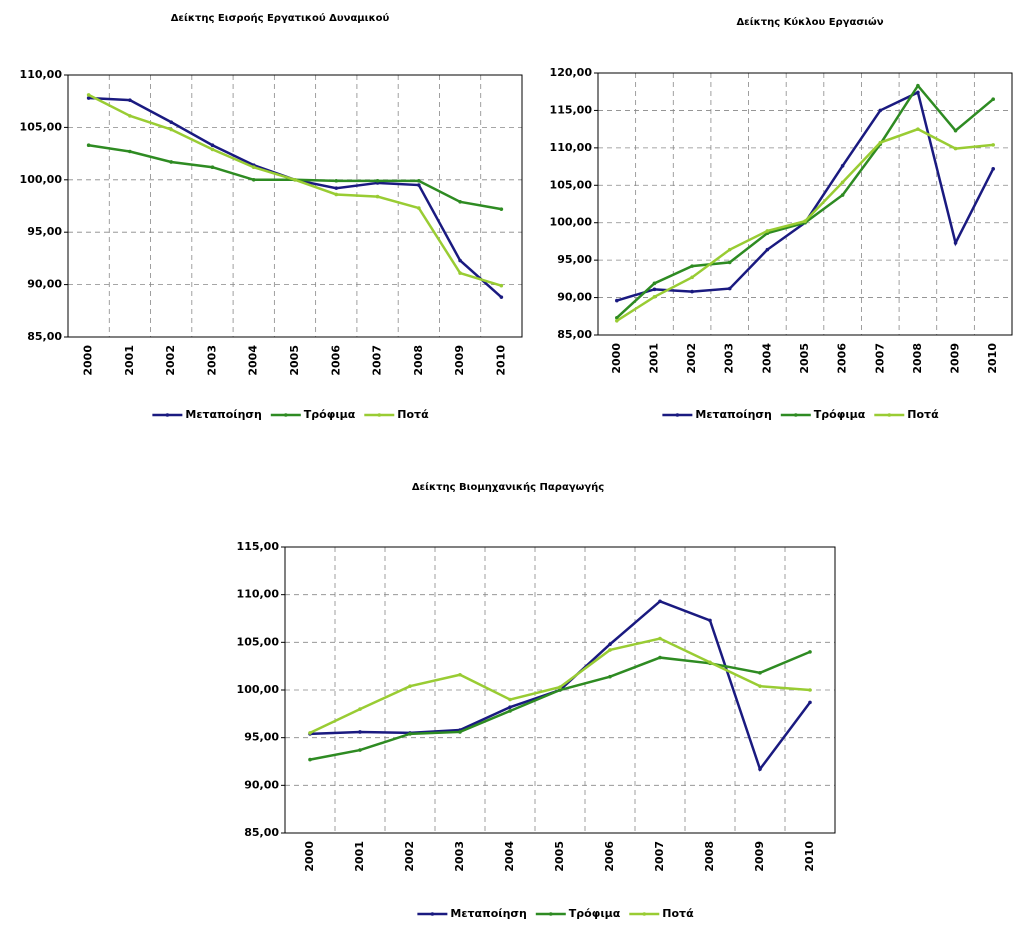  Describe the element at coordinates (280, 18) in the screenshot. I see `chart-title: Δείκτης Εισροής Εργατικού Δυναμικού` at that location.